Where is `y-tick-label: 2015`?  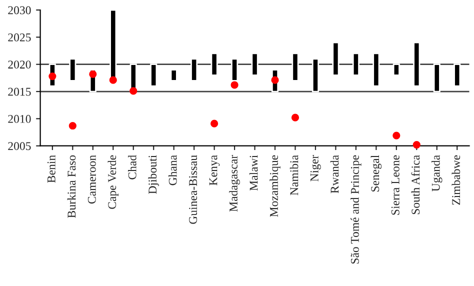 y-tick-label: 2015 is located at coordinates (19, 92).